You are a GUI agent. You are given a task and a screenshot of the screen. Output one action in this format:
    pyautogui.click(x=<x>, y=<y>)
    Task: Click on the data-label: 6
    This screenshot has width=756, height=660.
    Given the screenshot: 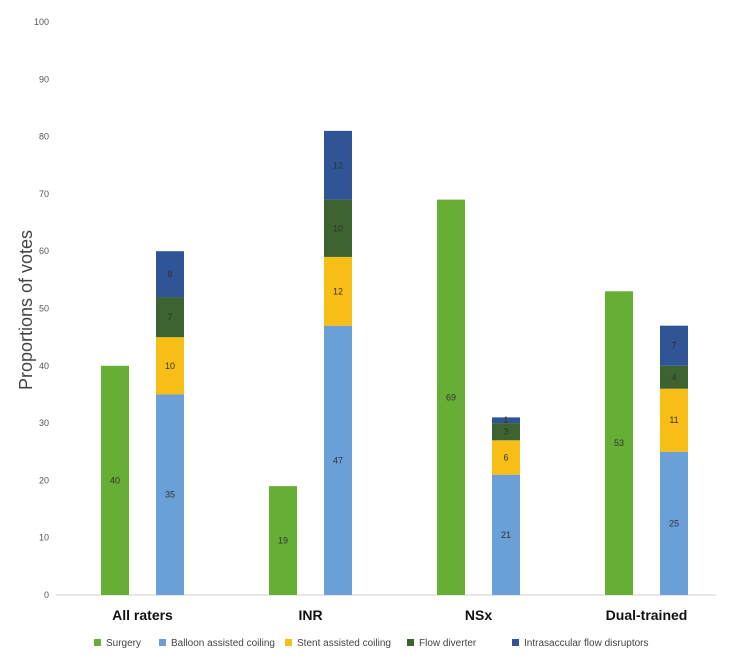 What is the action you would take?
    pyautogui.click(x=505, y=457)
    